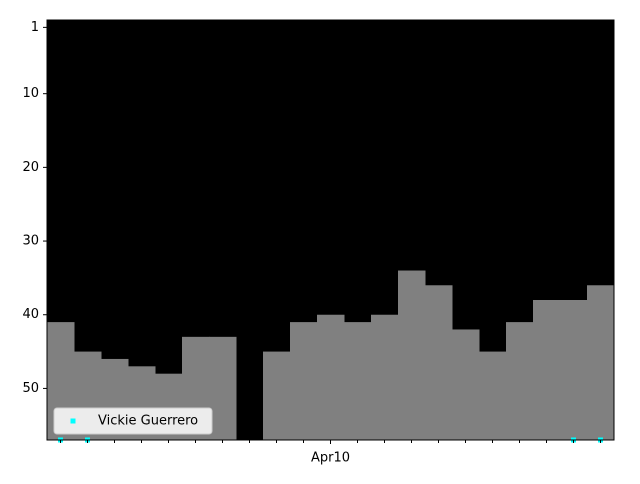 The width and height of the screenshot is (640, 484). What do you see at coordinates (30, 167) in the screenshot?
I see `y-tick-label: 20` at bounding box center [30, 167].